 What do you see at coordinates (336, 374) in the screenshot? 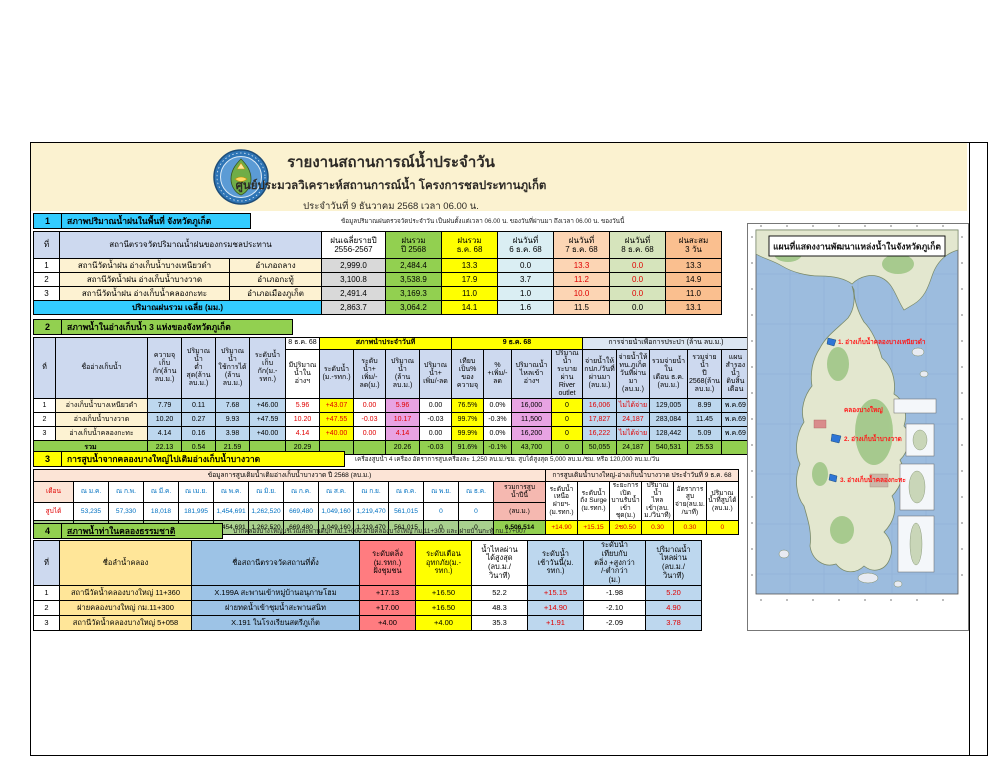
I see `column-header: ระดับน้ำ (ม.-รทก.)` at bounding box center [336, 374].